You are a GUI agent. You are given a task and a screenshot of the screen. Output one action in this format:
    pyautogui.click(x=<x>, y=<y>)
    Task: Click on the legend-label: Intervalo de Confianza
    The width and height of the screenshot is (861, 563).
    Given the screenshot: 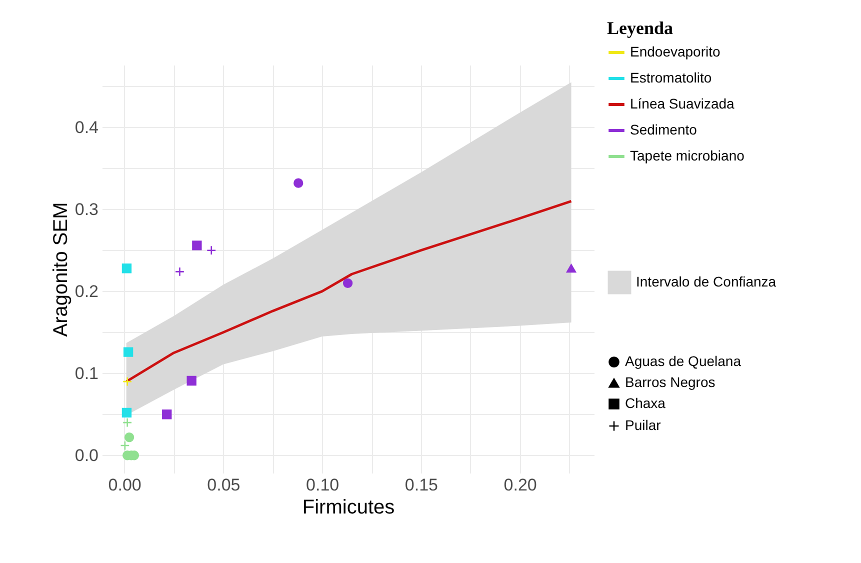 What is the action you would take?
    pyautogui.click(x=706, y=282)
    